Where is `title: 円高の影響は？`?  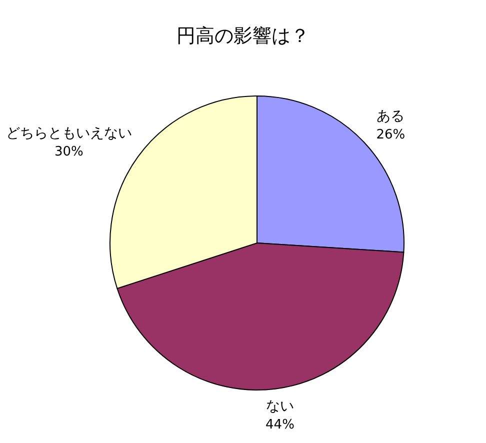
title: 円高の影響は？ is located at coordinates (243, 36).